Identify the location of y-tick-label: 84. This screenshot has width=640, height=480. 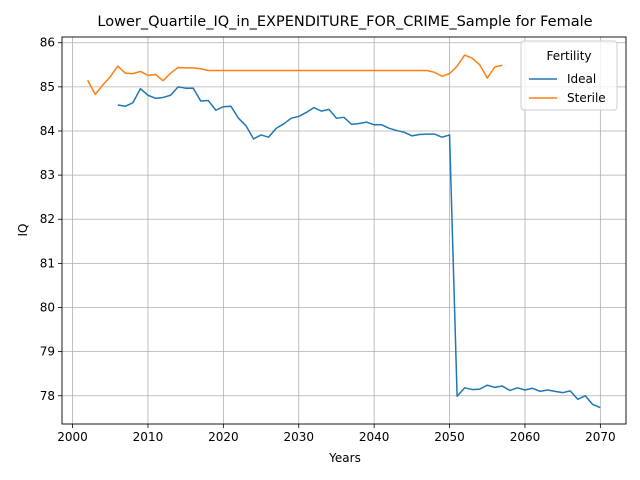
(47, 131).